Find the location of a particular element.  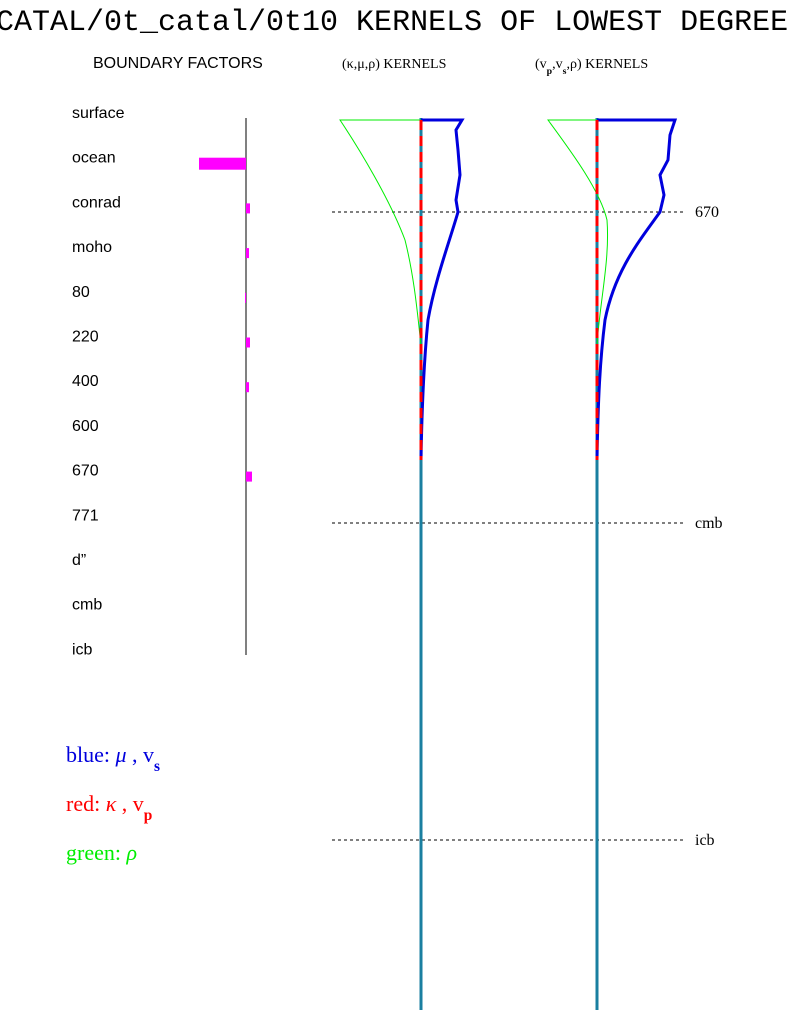

depth-label: cmb is located at coordinates (709, 523).